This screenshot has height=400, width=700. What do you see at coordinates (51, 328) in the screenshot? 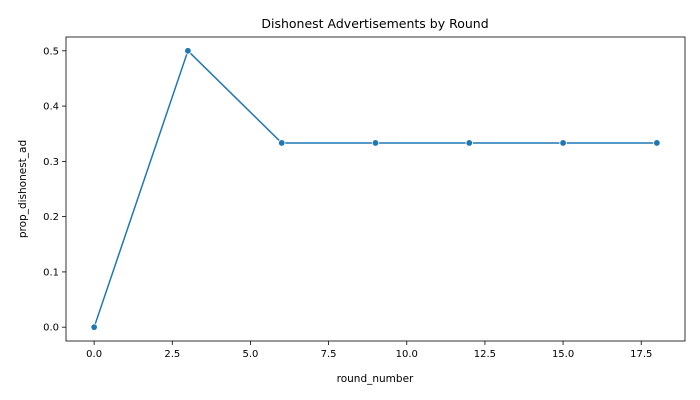
I see `y-tick-label: 0.0` at bounding box center [51, 328].